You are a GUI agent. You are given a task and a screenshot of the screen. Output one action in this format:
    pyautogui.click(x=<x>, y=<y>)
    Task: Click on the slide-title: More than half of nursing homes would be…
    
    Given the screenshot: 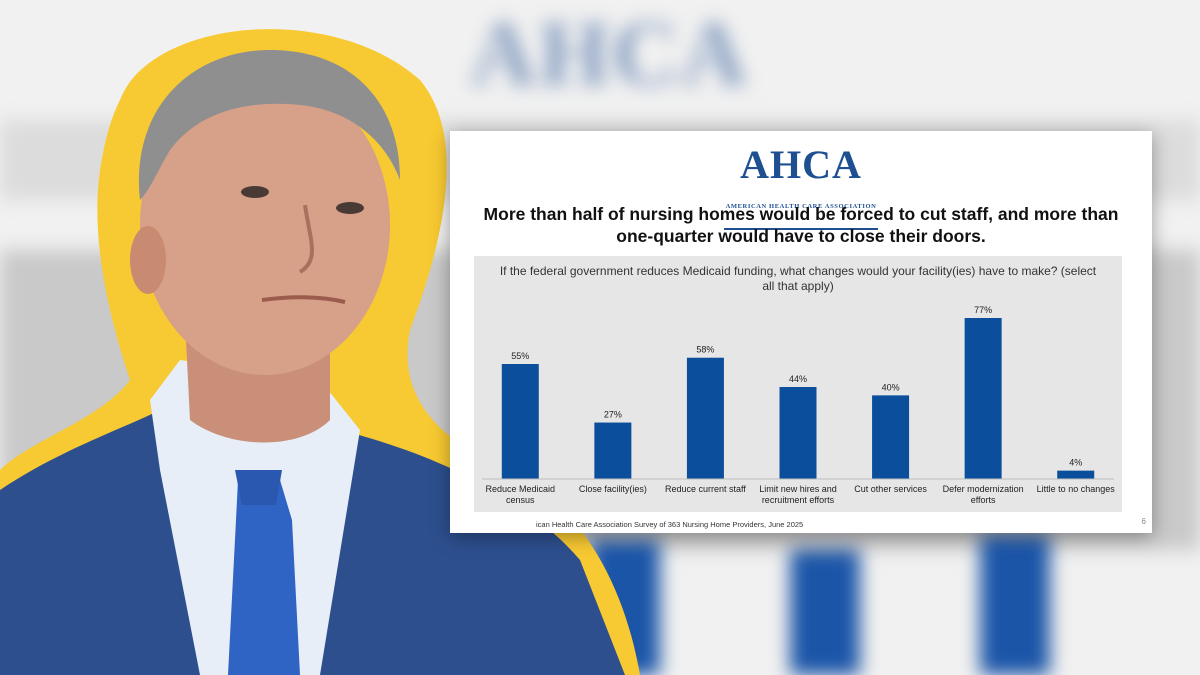 What is the action you would take?
    pyautogui.click(x=801, y=225)
    